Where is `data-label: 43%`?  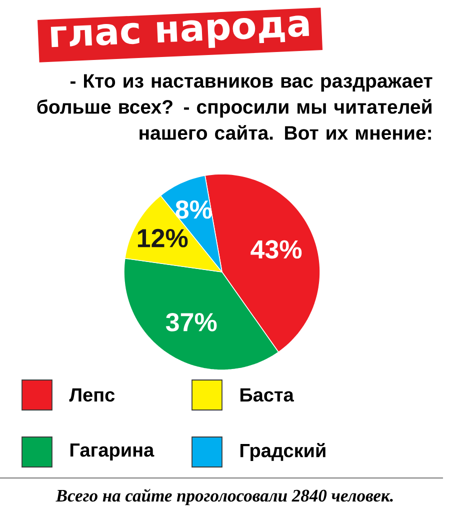 data-label: 43% is located at coordinates (276, 249).